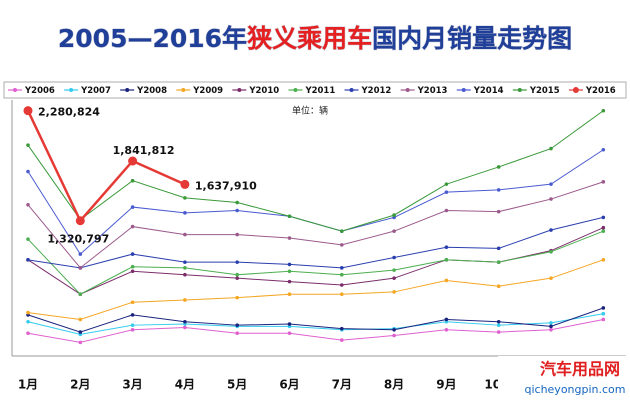  I want to click on data-label: 1,841,812, so click(144, 150).